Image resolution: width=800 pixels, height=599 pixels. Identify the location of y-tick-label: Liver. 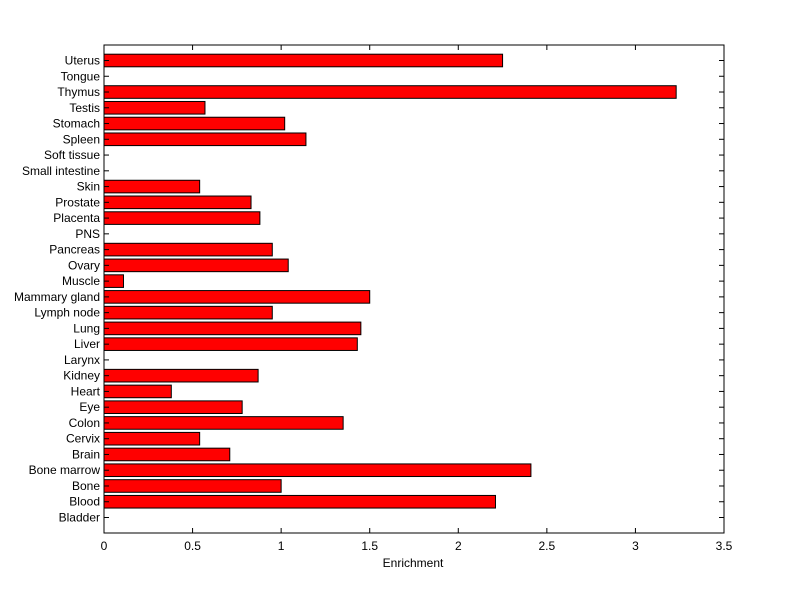
(87, 344).